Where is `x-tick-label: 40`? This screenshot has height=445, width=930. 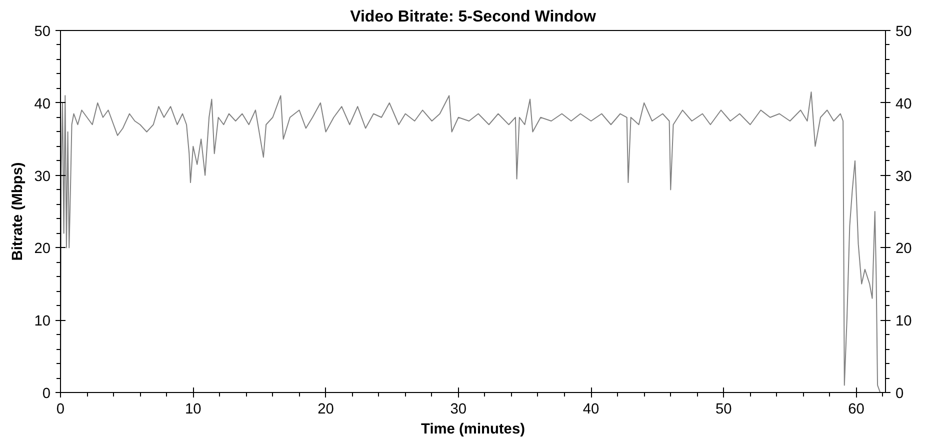 x-tick-label: 40 is located at coordinates (591, 410).